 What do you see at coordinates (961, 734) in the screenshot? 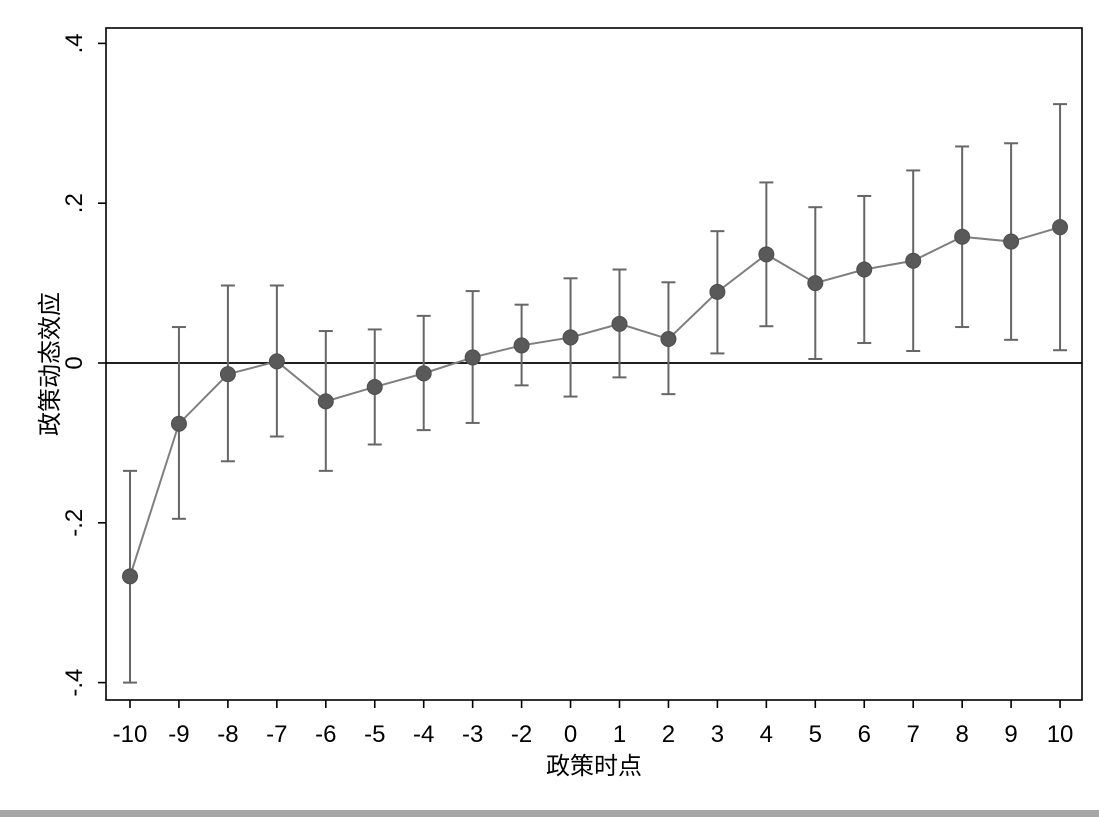
I see `x-tick-label: 8` at bounding box center [961, 734].